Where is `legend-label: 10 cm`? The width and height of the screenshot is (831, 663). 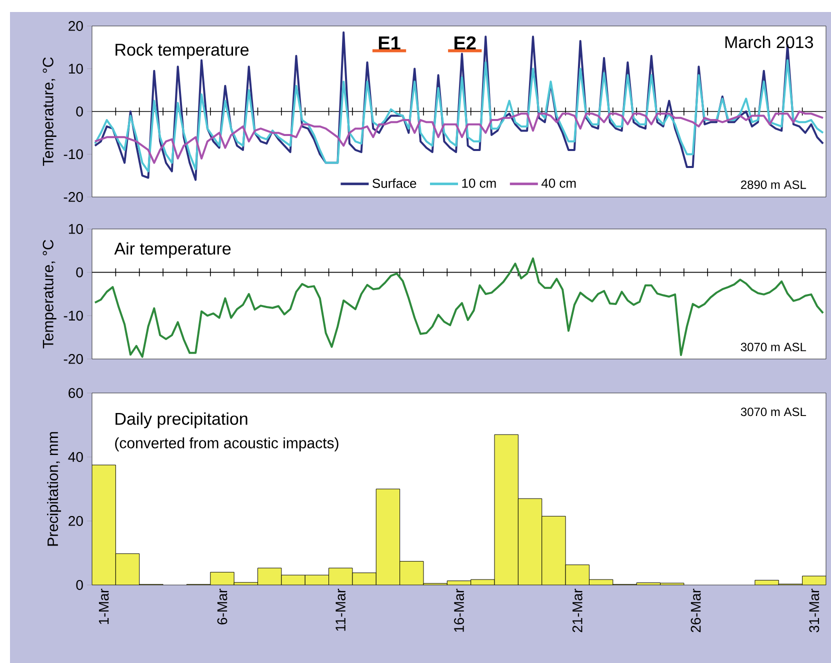
legend-label: 10 cm is located at coordinates (479, 183).